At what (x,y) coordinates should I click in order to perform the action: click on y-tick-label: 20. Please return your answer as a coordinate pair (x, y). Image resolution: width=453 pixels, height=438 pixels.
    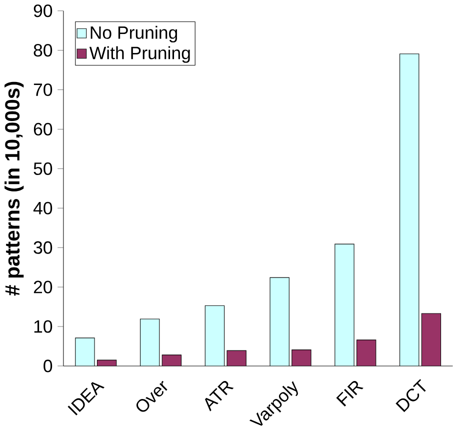
    Looking at the image, I should click on (43, 287).